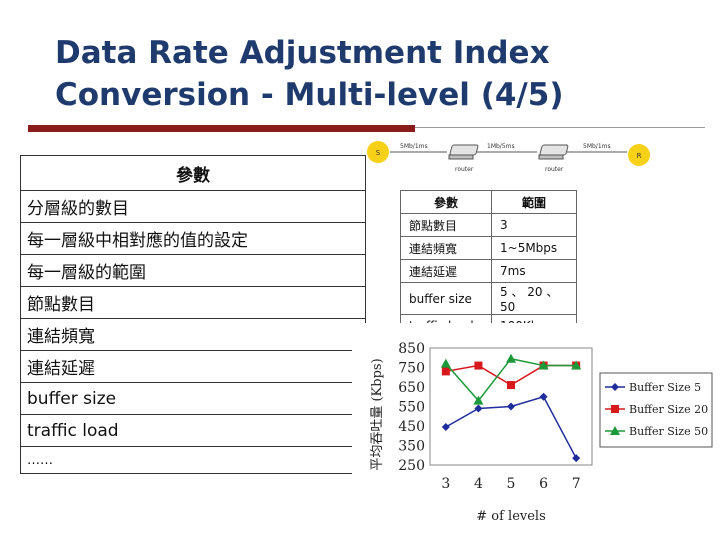  What do you see at coordinates (193, 270) in the screenshot?
I see `parameter-list-item: 每一層級的範圍` at bounding box center [193, 270].